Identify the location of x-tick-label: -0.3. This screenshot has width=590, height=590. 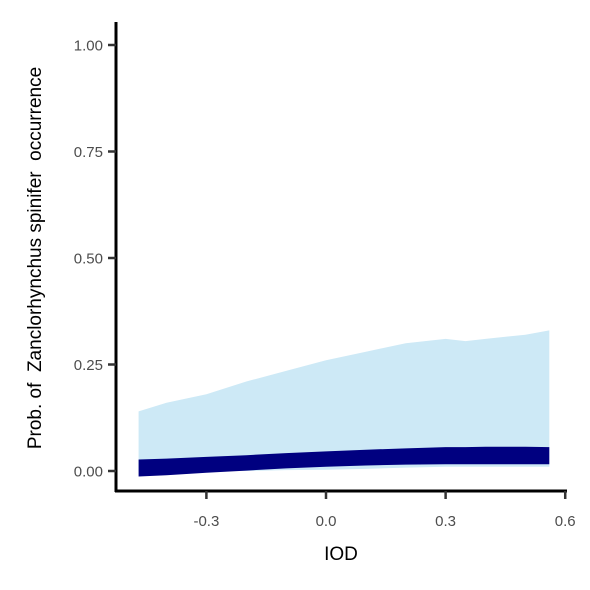
(206, 521).